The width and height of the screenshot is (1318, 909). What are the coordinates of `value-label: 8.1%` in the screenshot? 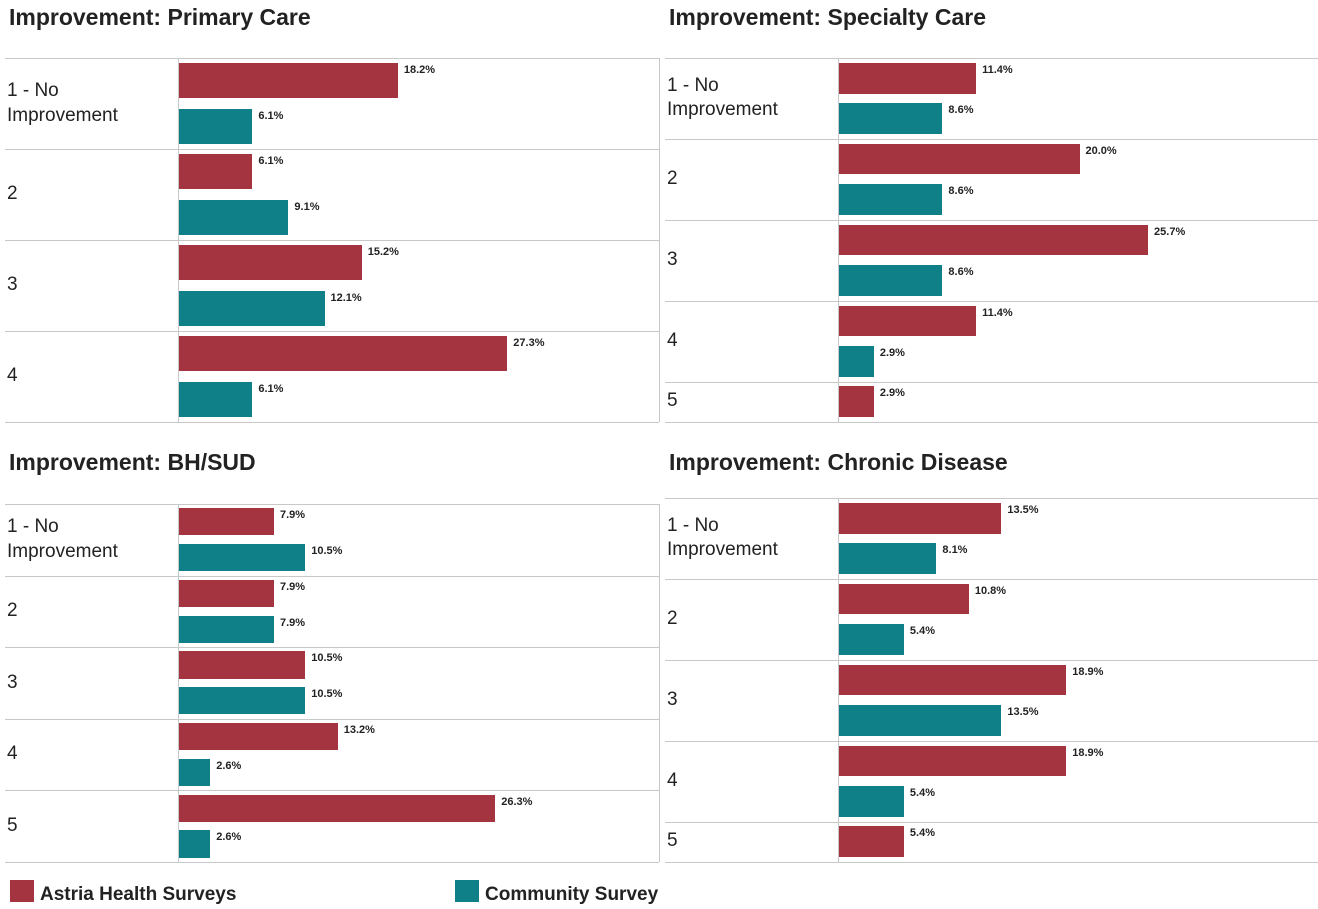 It's located at (955, 550).